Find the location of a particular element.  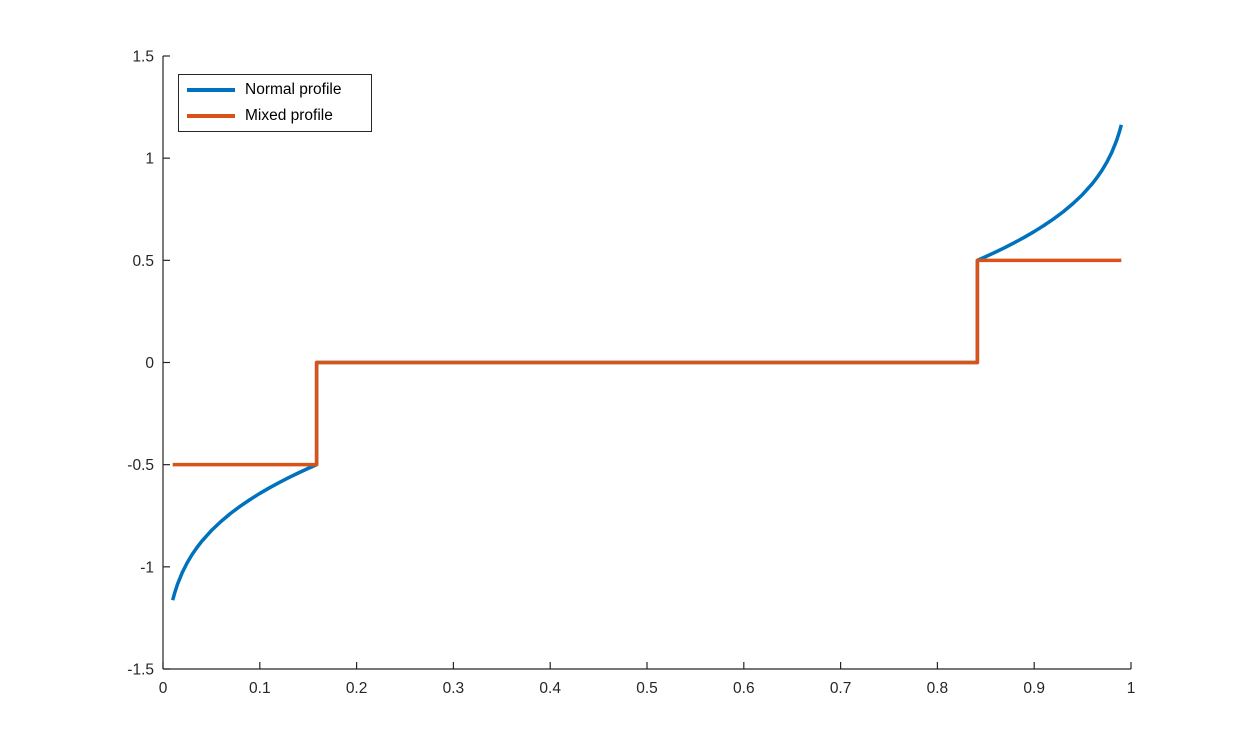

x-tick-label: 1 is located at coordinates (1131, 688).